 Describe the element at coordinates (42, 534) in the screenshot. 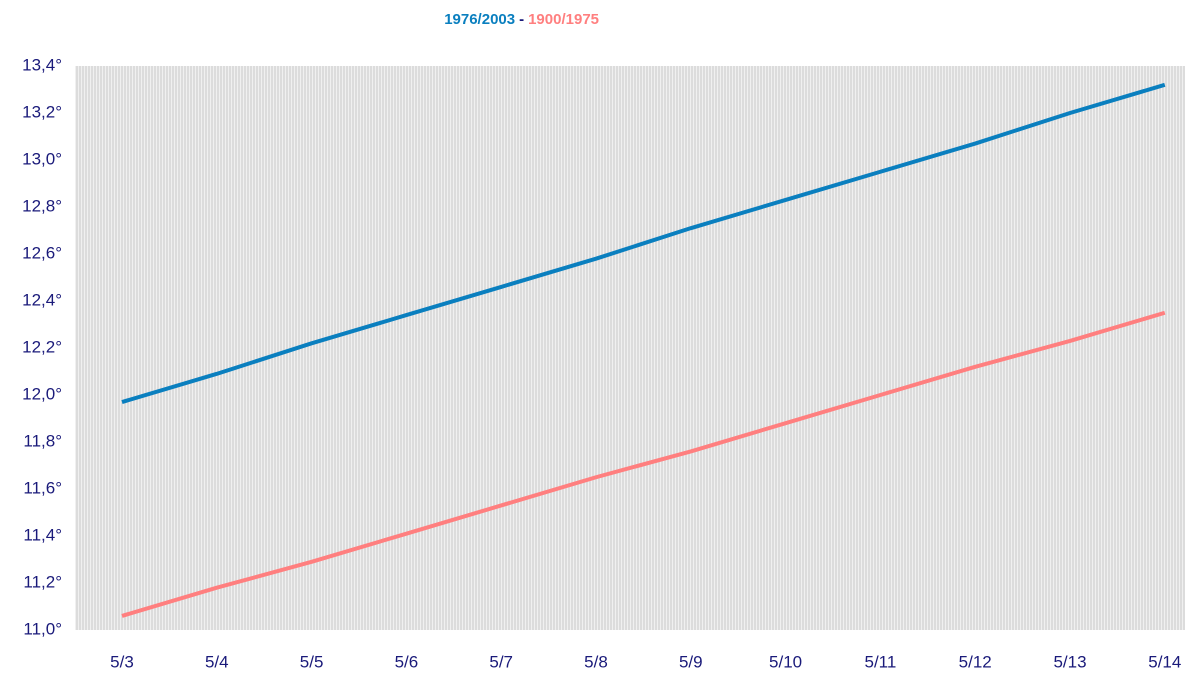

I see `y-tick-label: 11,4°` at that location.